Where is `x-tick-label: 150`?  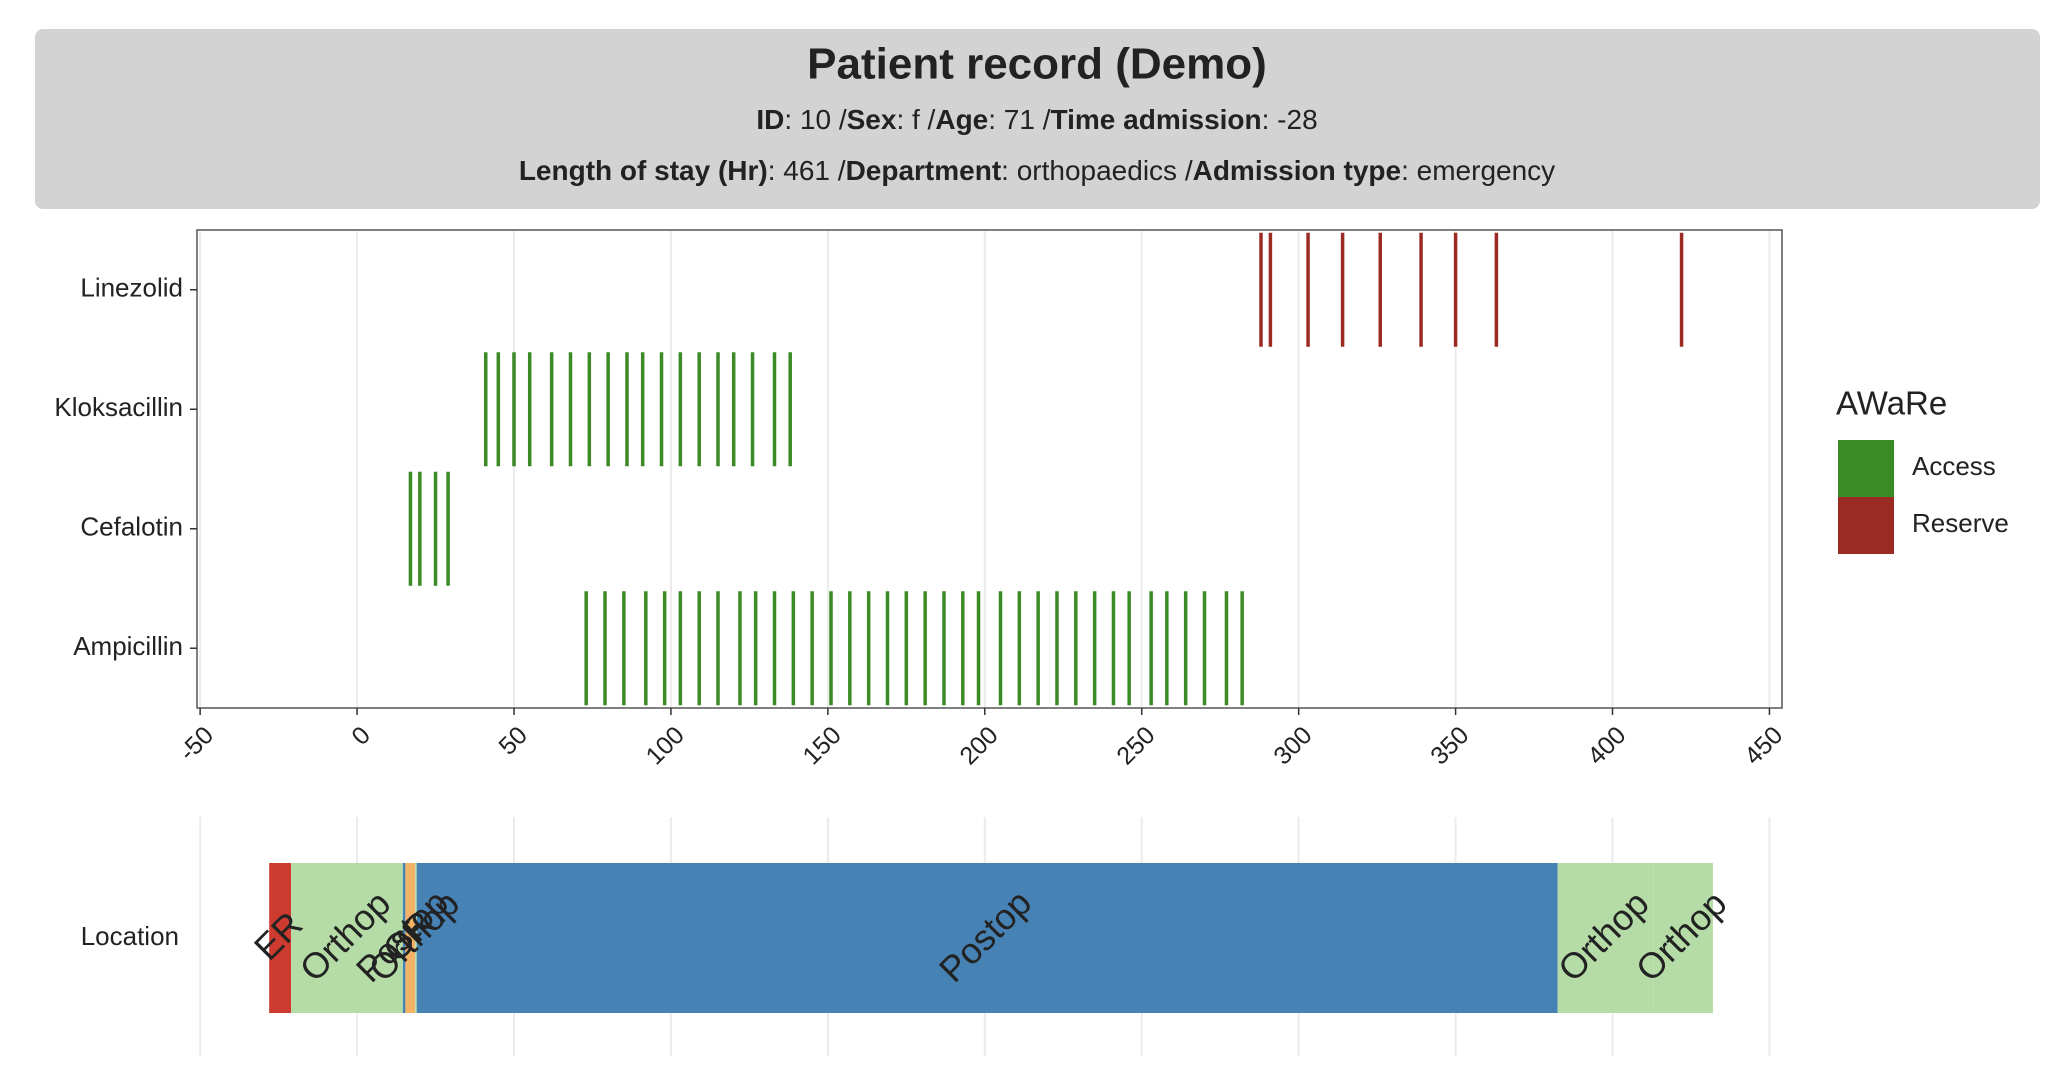
x-tick-label: 150 is located at coordinates (821, 745).